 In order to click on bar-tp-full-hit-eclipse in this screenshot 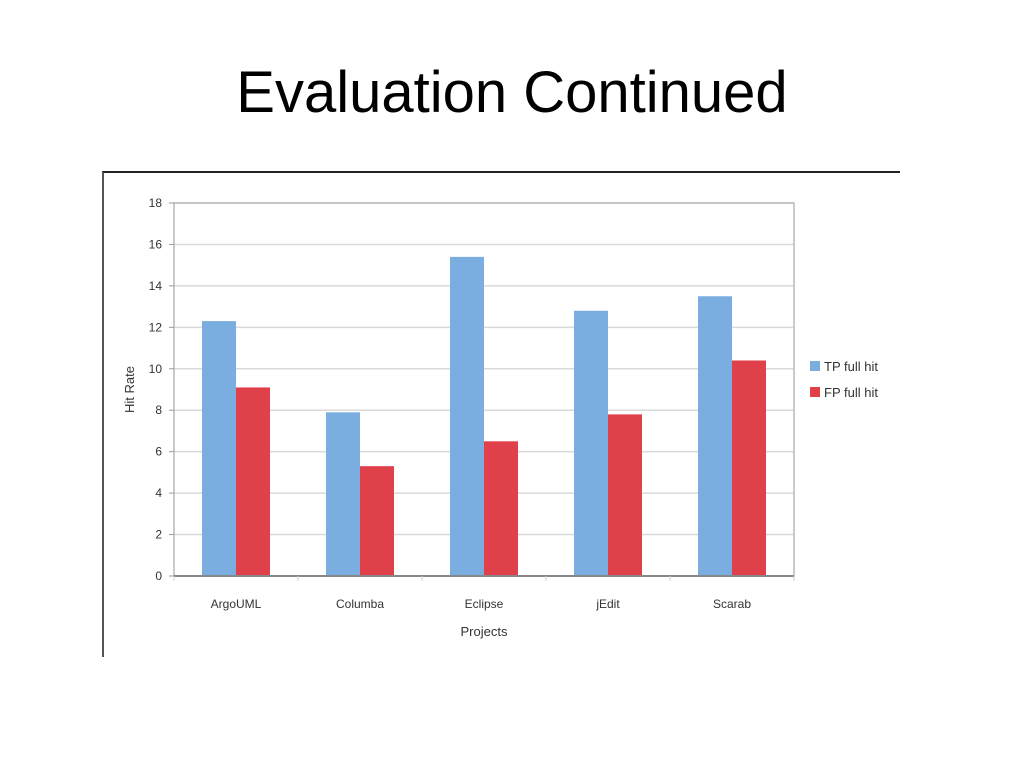, I will do `click(467, 416)`.